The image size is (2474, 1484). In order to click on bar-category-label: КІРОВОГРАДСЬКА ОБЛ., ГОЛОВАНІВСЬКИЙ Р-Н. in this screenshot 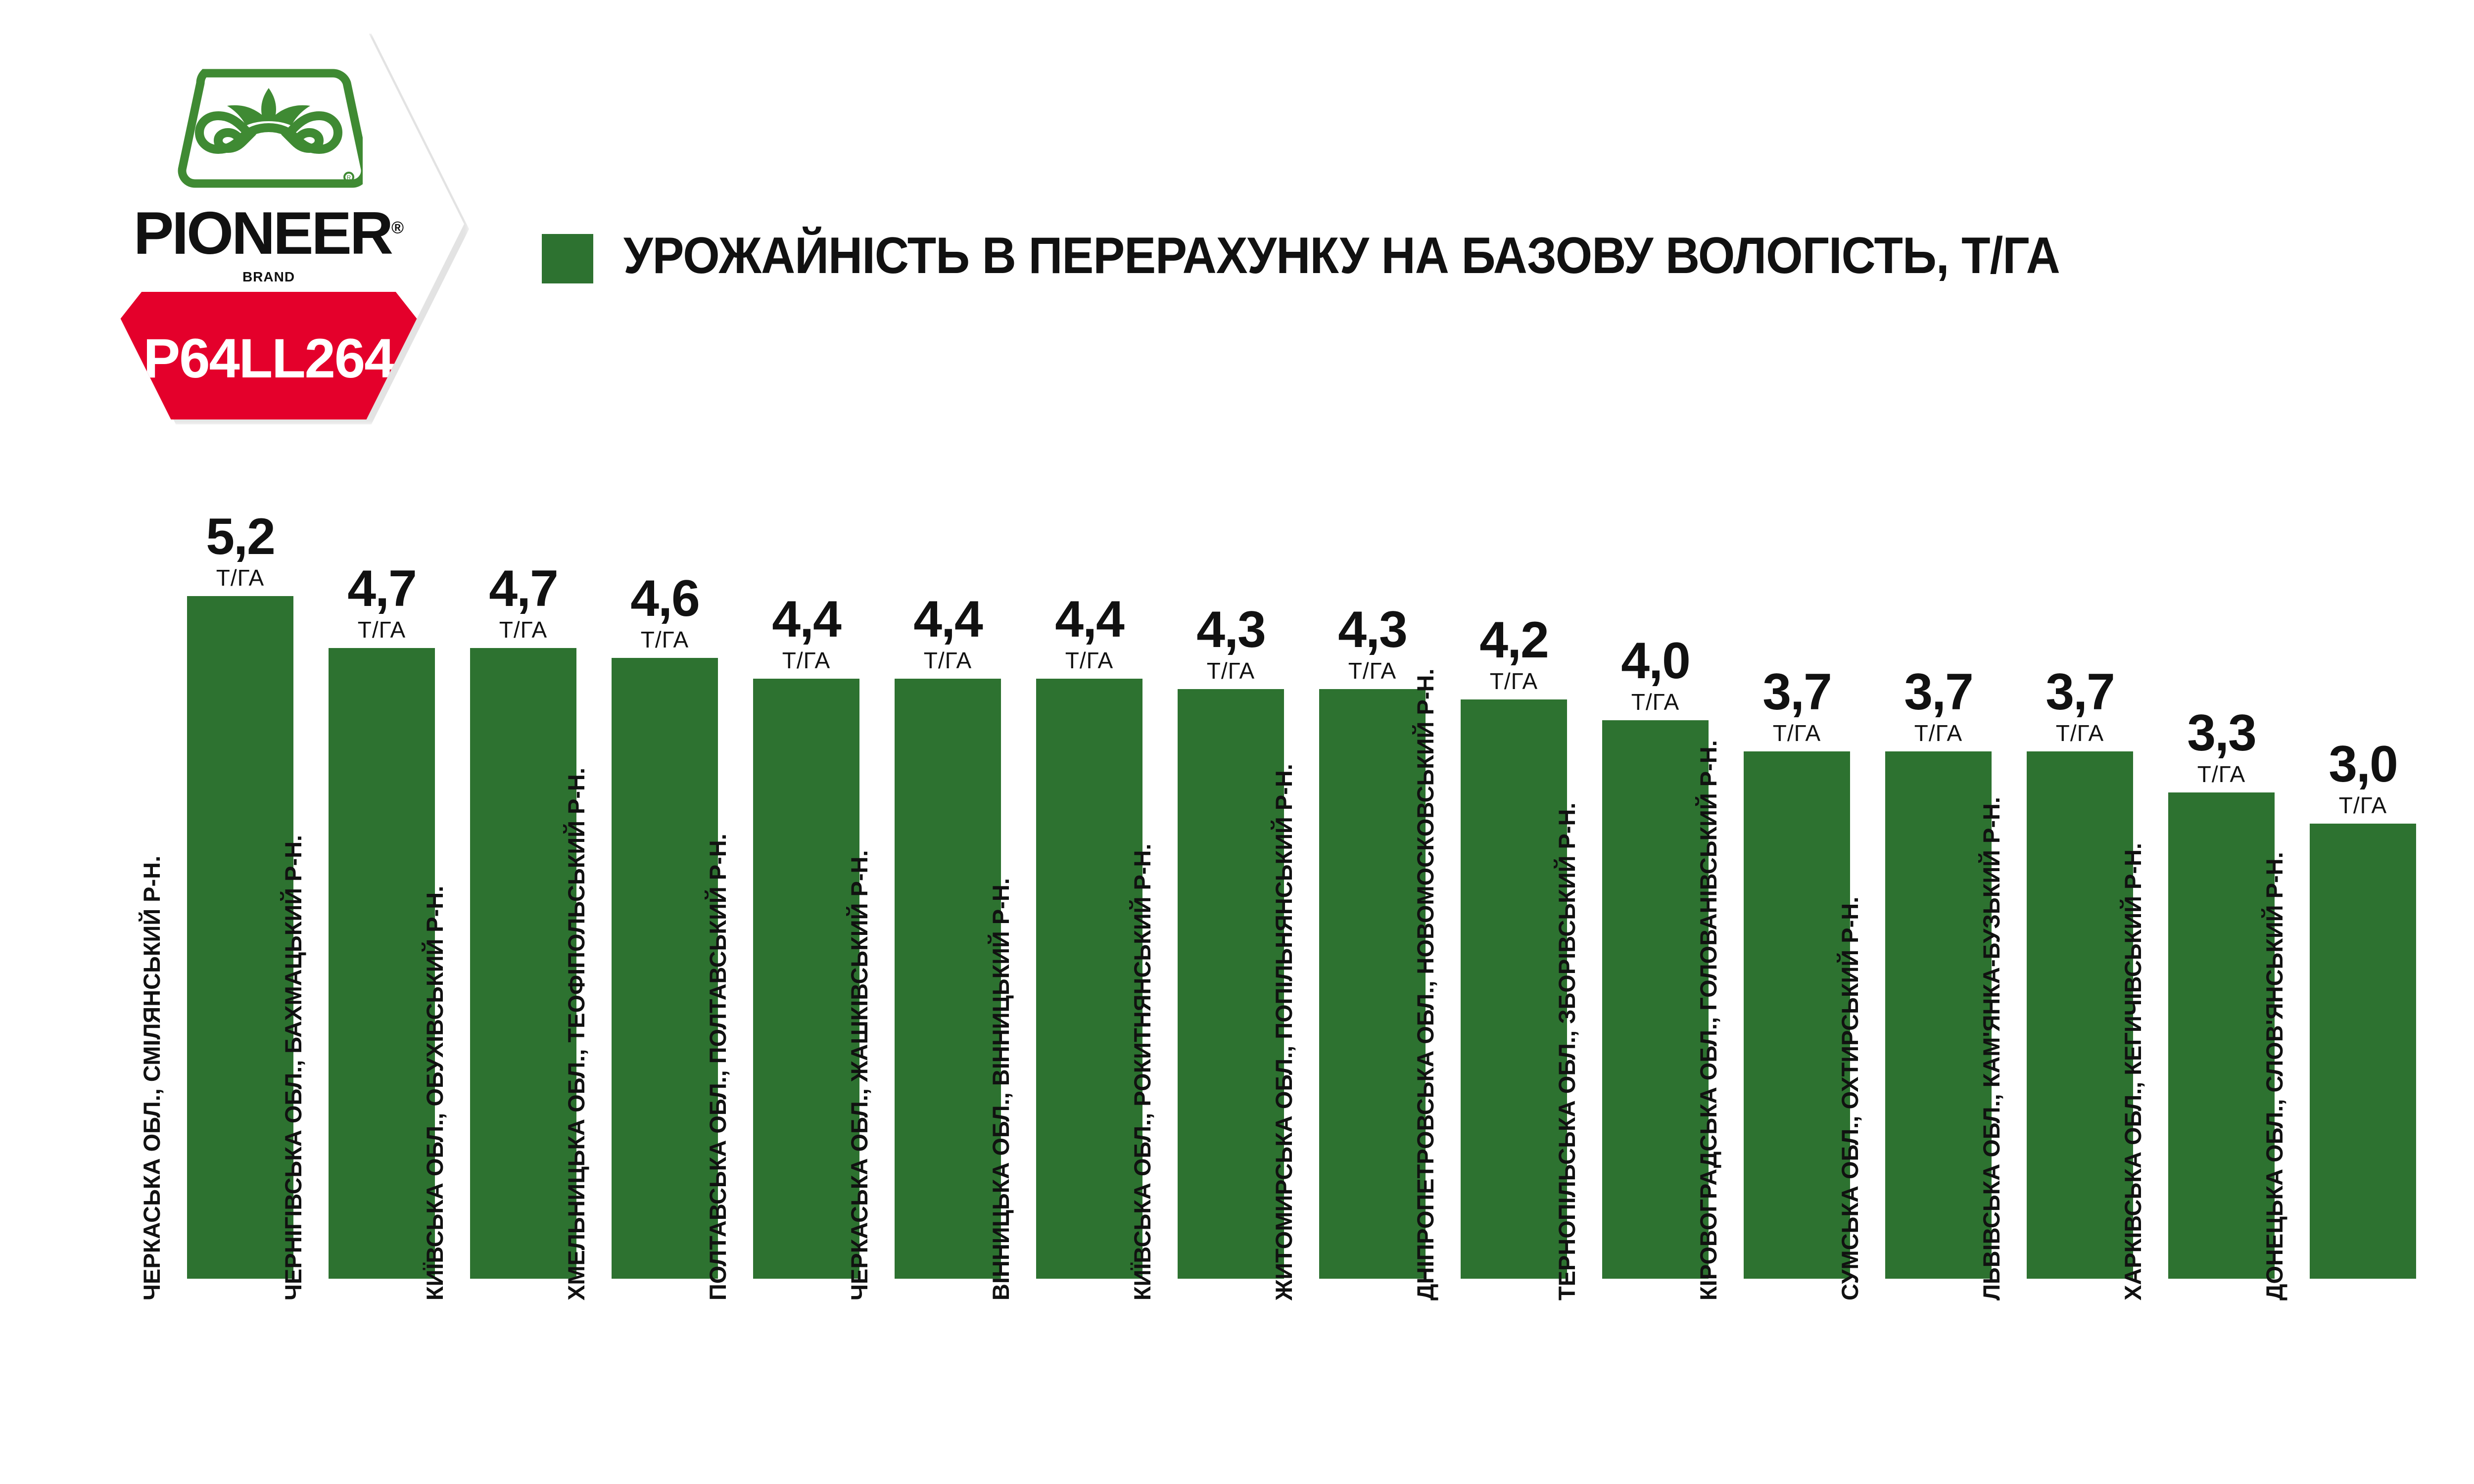, I will do `click(1708, 1020)`.